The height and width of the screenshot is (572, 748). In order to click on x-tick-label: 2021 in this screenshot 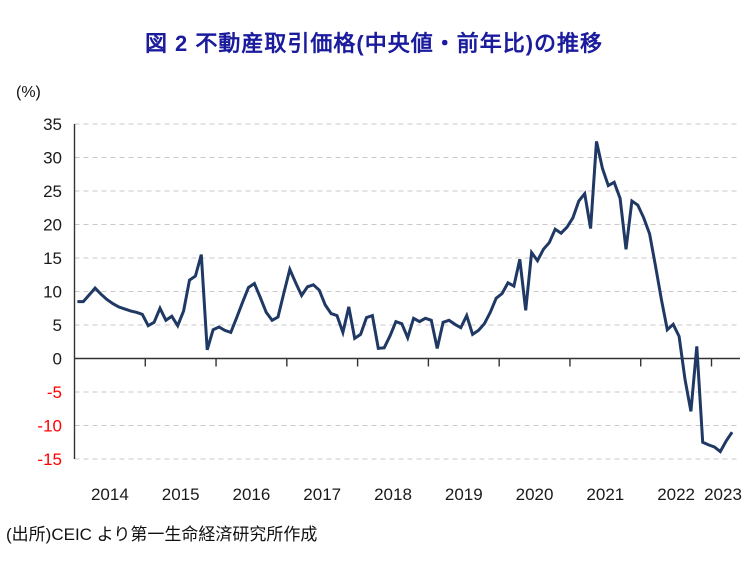, I will do `click(605, 494)`.